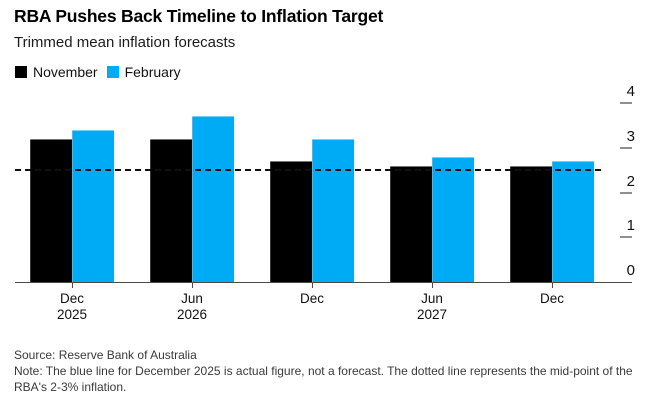 This screenshot has width=664, height=405. Describe the element at coordinates (630, 136) in the screenshot. I see `y-axis-label-3: 3` at that location.